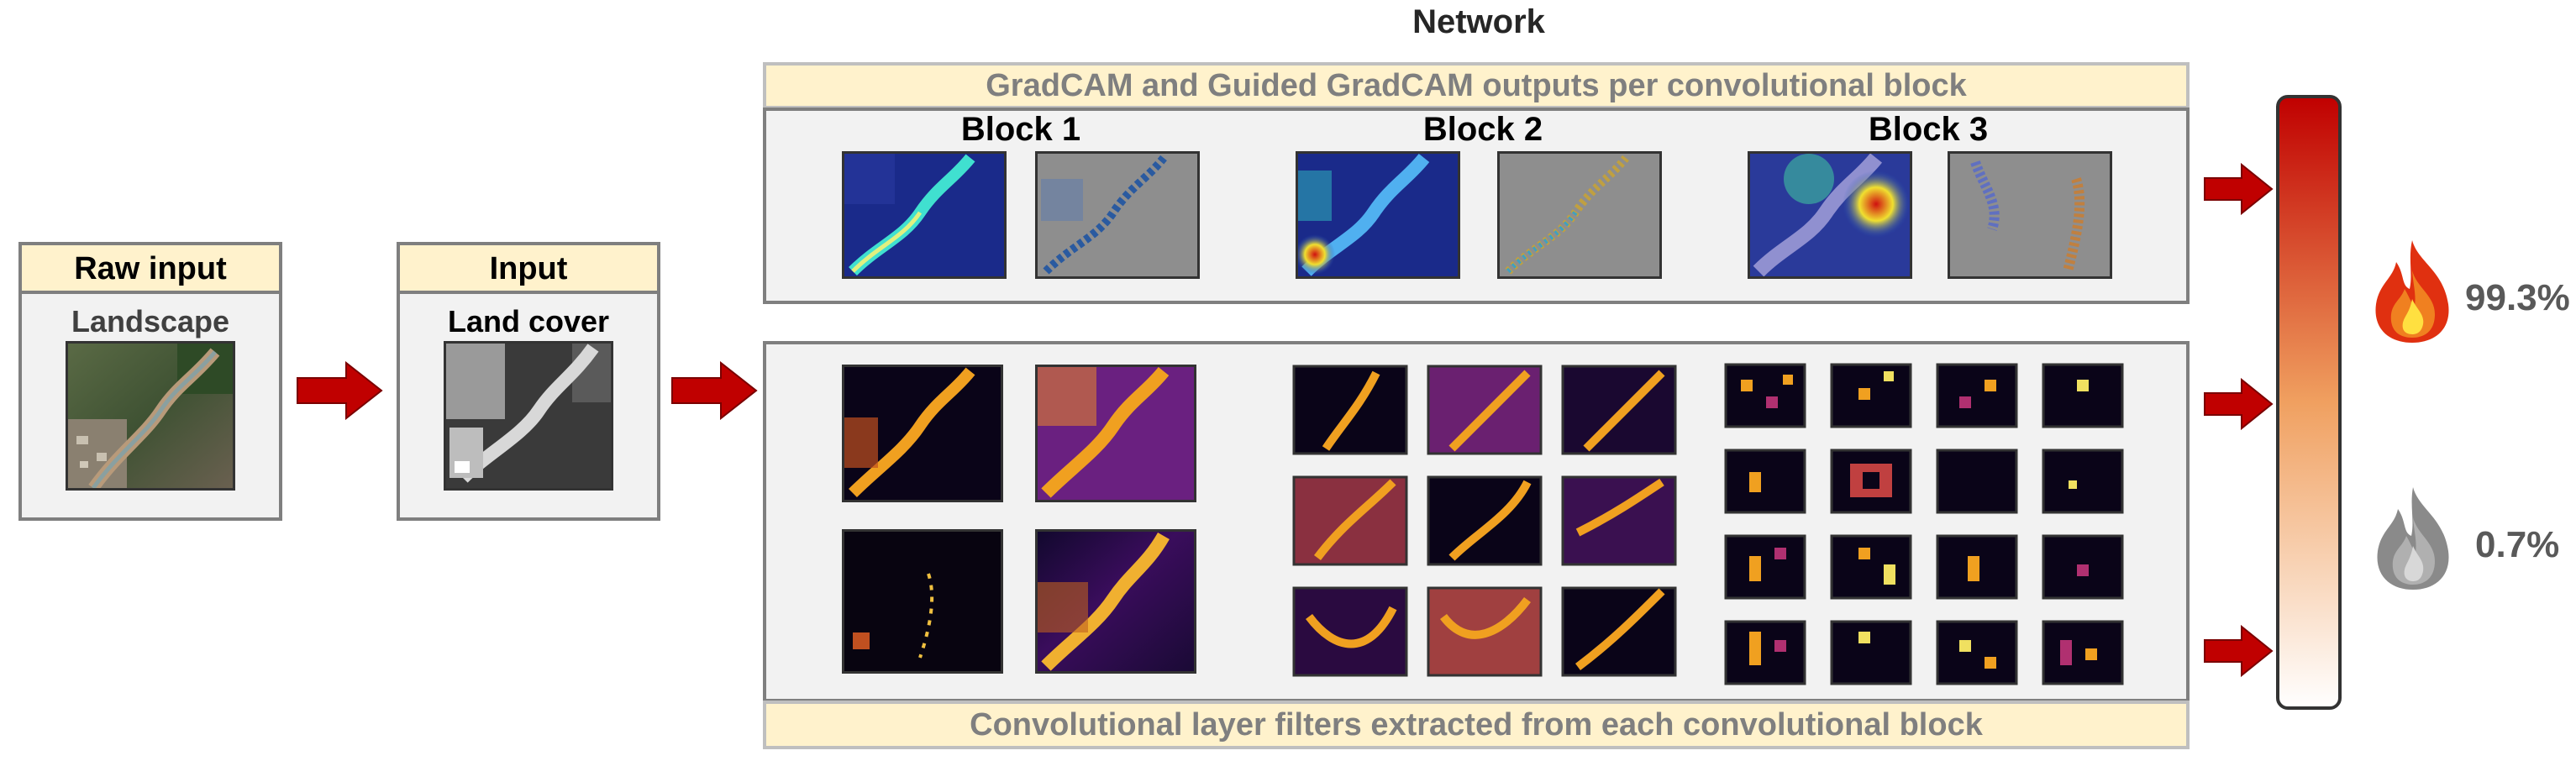  Describe the element at coordinates (925, 215) in the screenshot. I see `block-1-gradcam-map` at that location.